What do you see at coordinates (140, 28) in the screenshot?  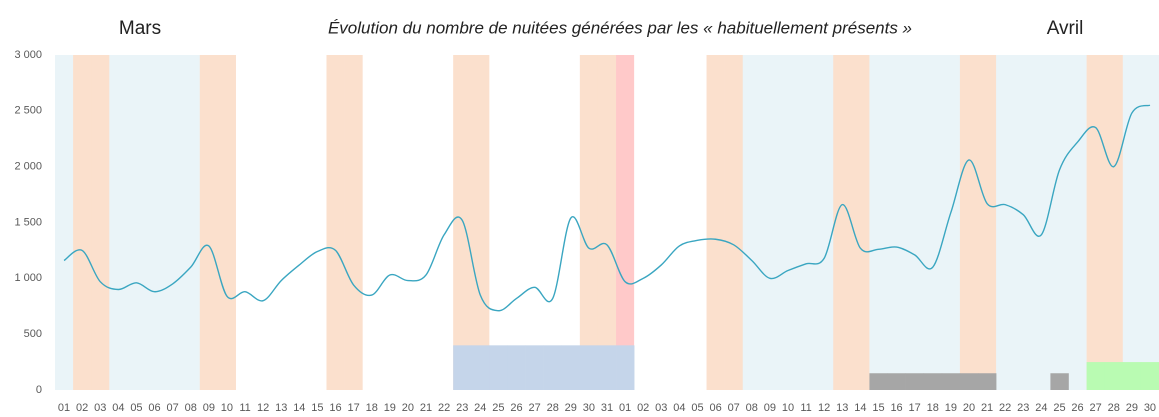 I see `month-label: Mars` at bounding box center [140, 28].